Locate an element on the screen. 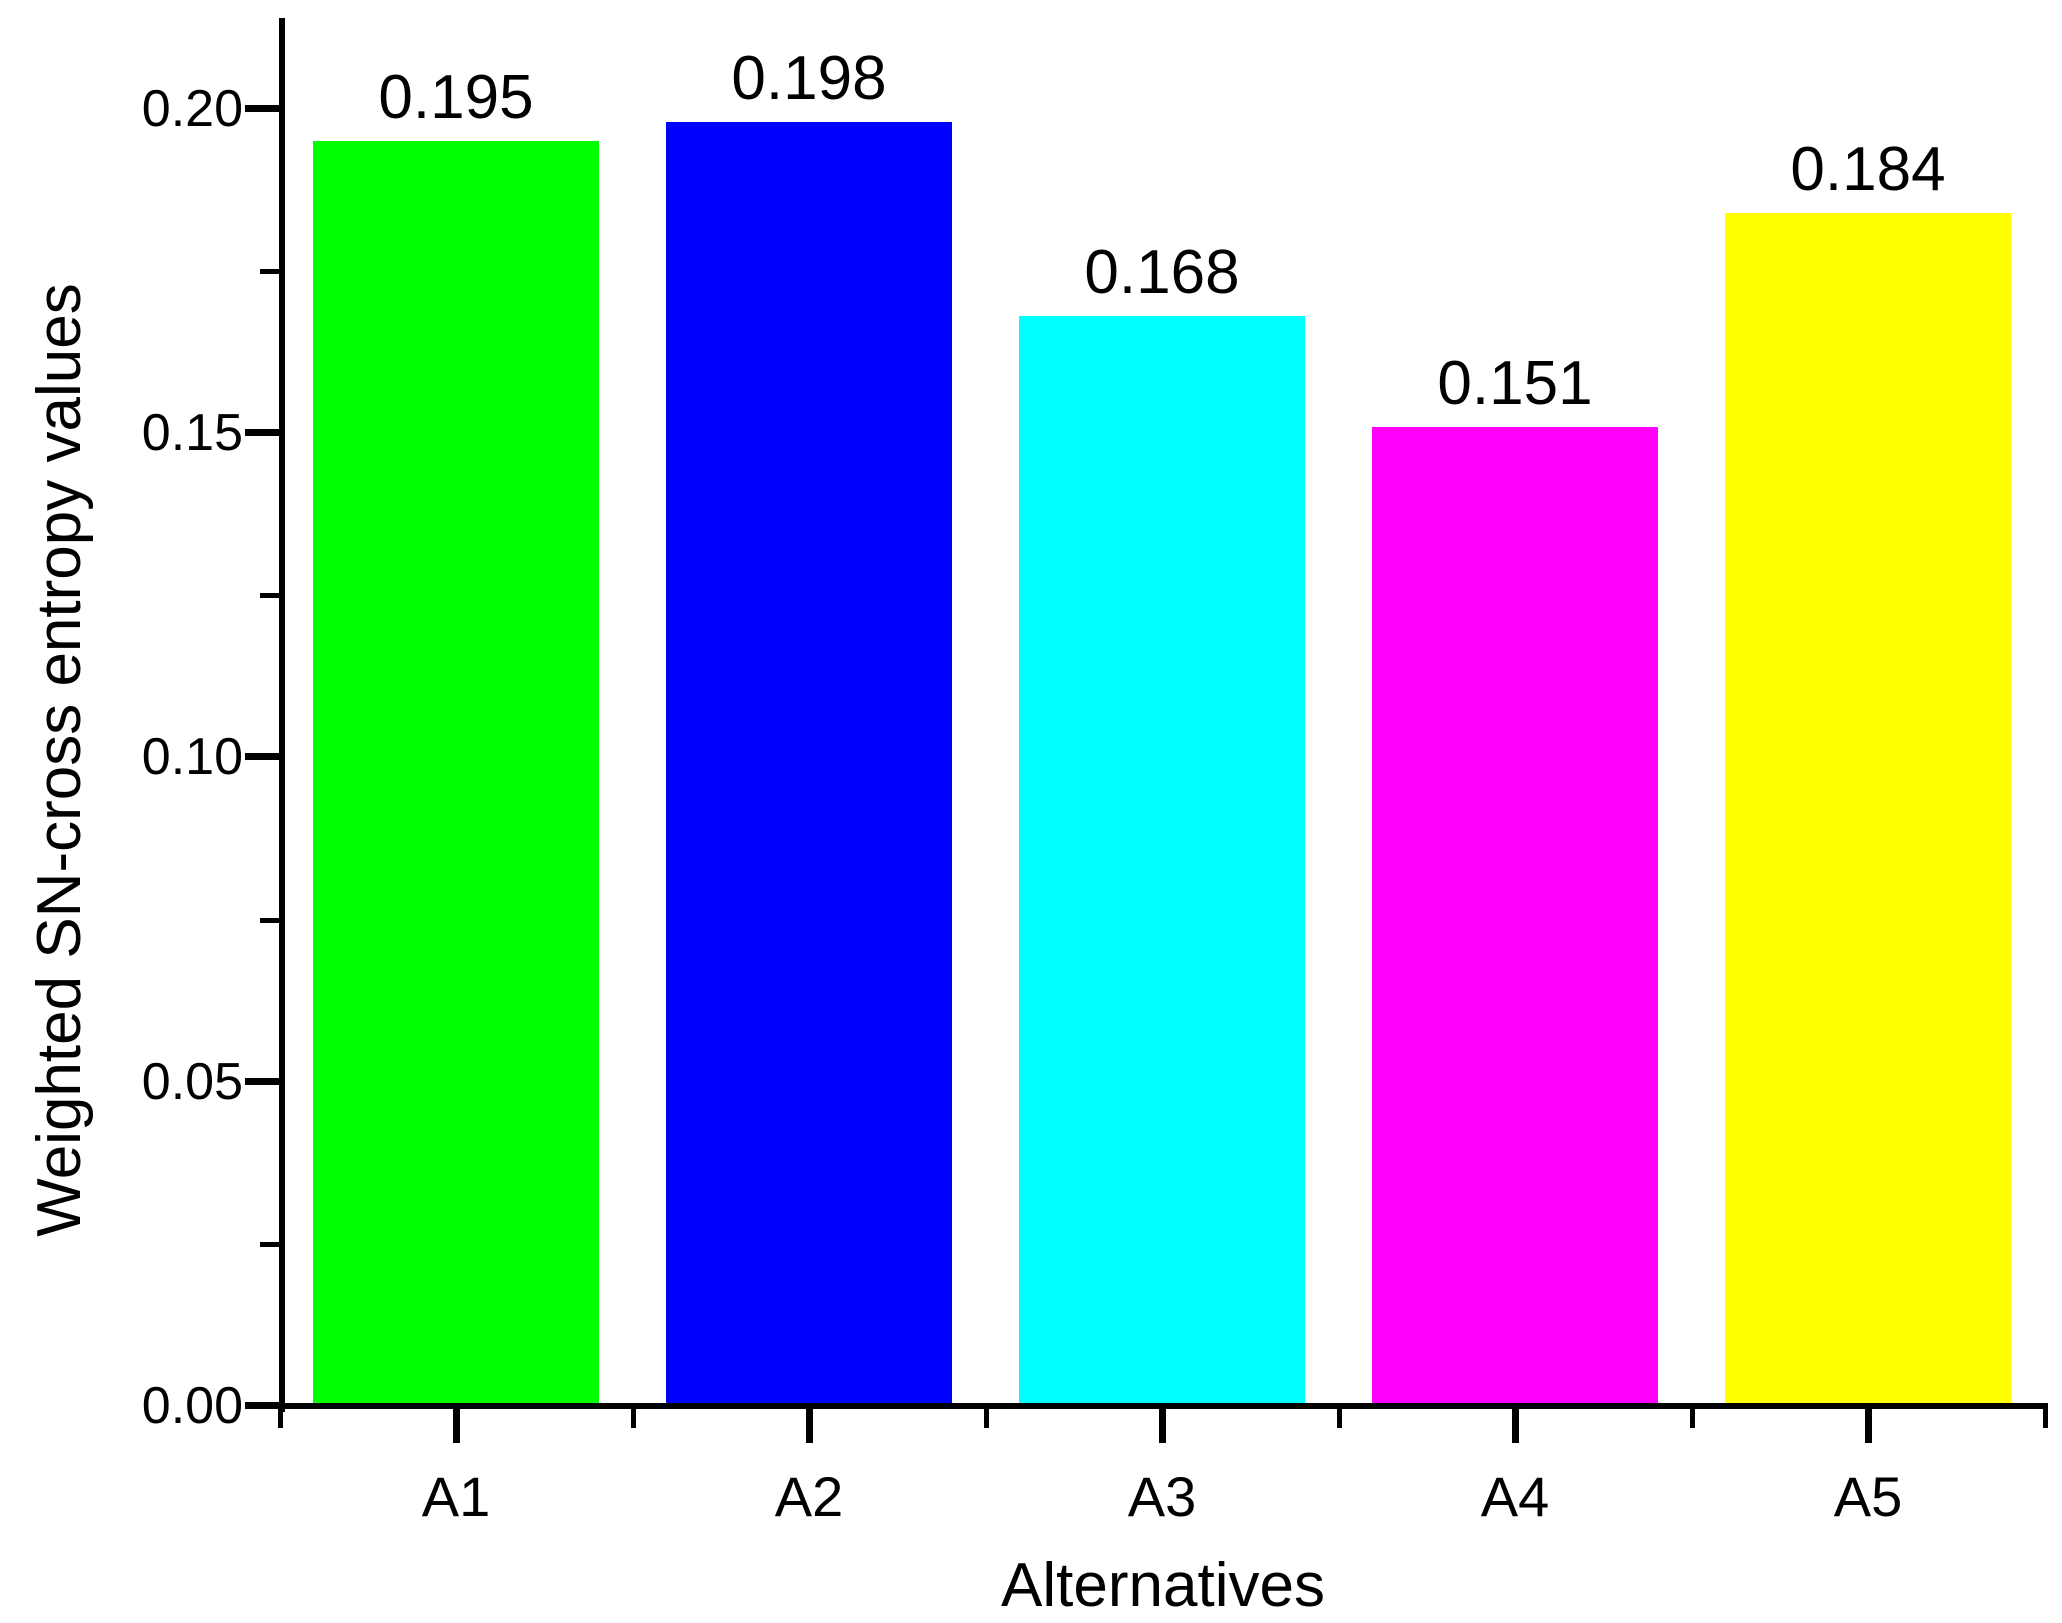  y-tick-label: 0.00 is located at coordinates (192, 1406).